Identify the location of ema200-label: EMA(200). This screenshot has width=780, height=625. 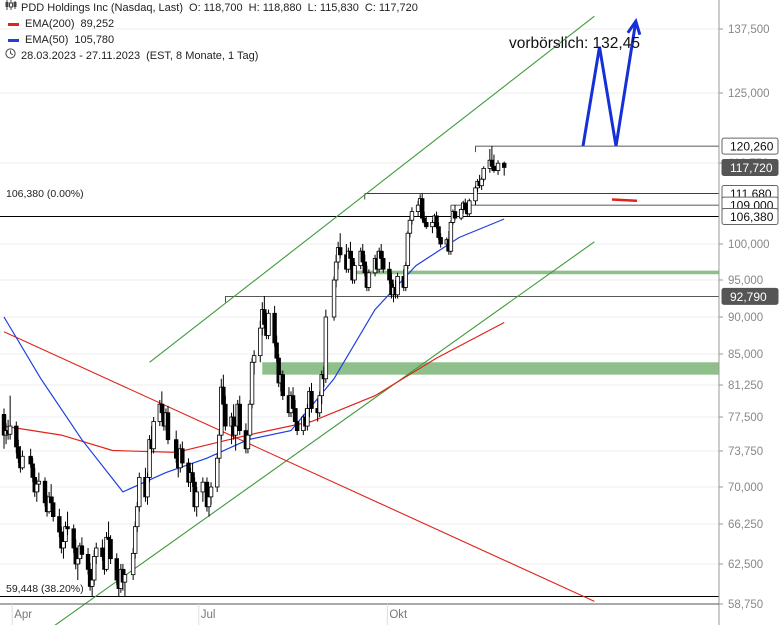
(50, 24).